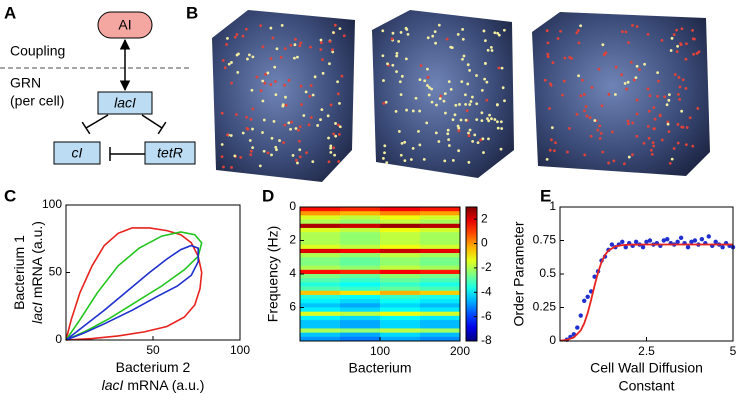  What do you see at coordinates (621, 94) in the screenshot?
I see `cube` at bounding box center [621, 94].